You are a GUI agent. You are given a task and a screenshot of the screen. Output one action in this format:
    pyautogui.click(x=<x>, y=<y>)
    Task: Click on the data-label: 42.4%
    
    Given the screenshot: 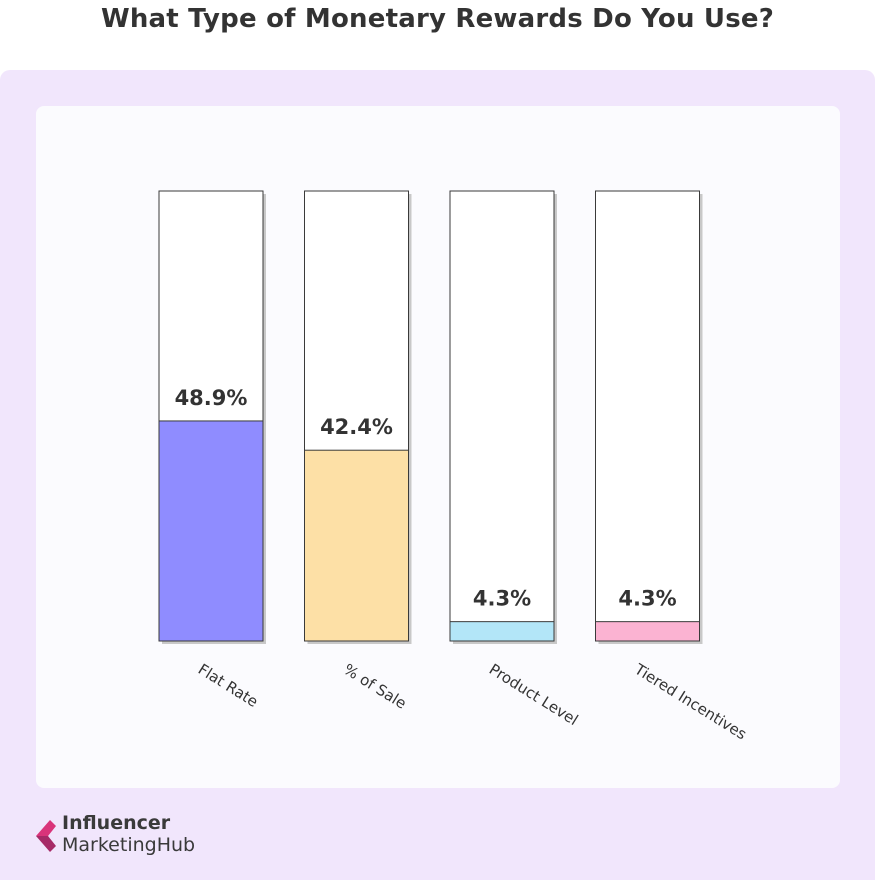 What is the action you would take?
    pyautogui.click(x=356, y=427)
    